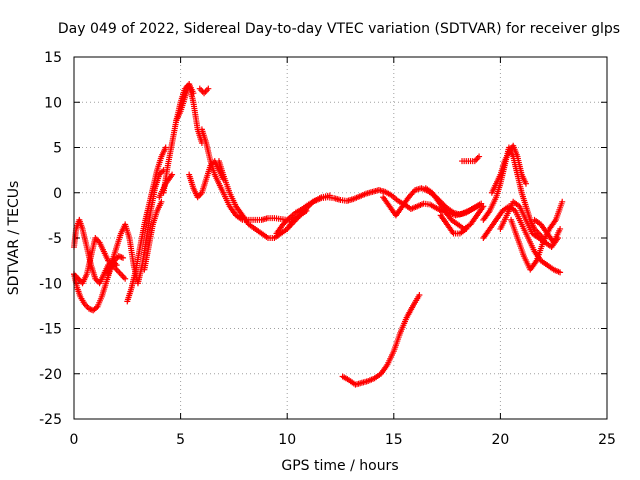 Image resolution: width=640 pixels, height=480 pixels. I want to click on series-tr24, so click(537, 235).